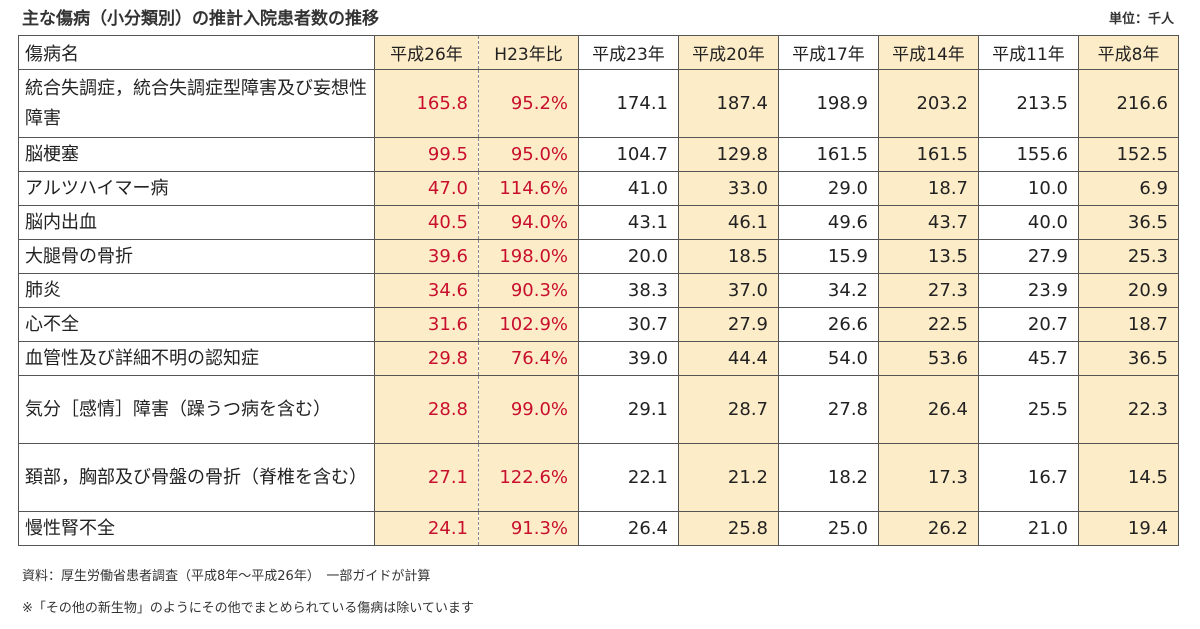  Describe the element at coordinates (1128, 222) in the screenshot. I see `cell-h8: 36.5` at that location.